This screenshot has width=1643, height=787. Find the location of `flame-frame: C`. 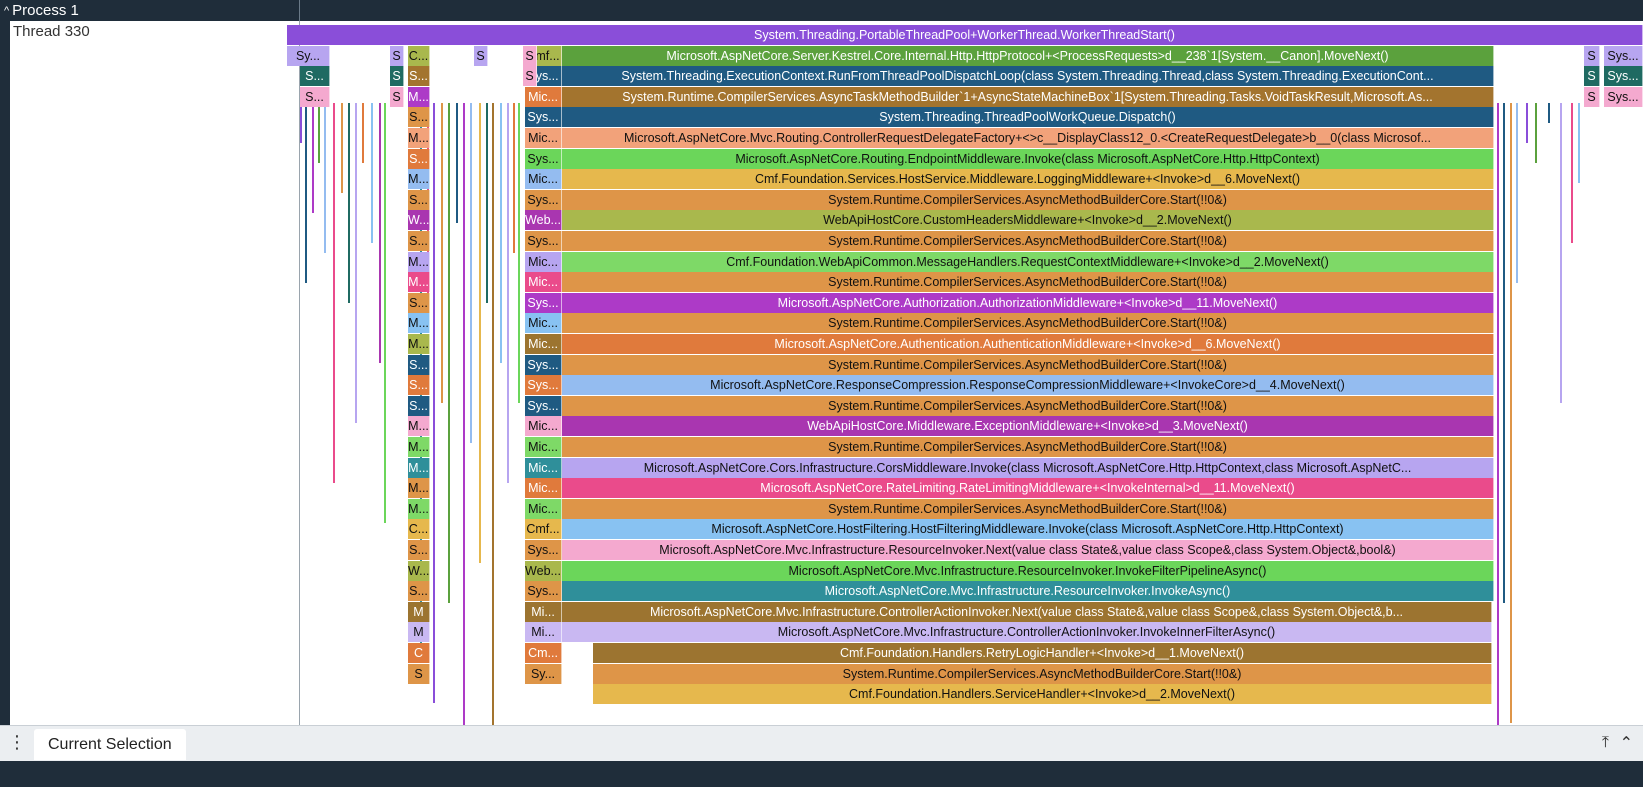

flame-frame: C is located at coordinates (419, 653).